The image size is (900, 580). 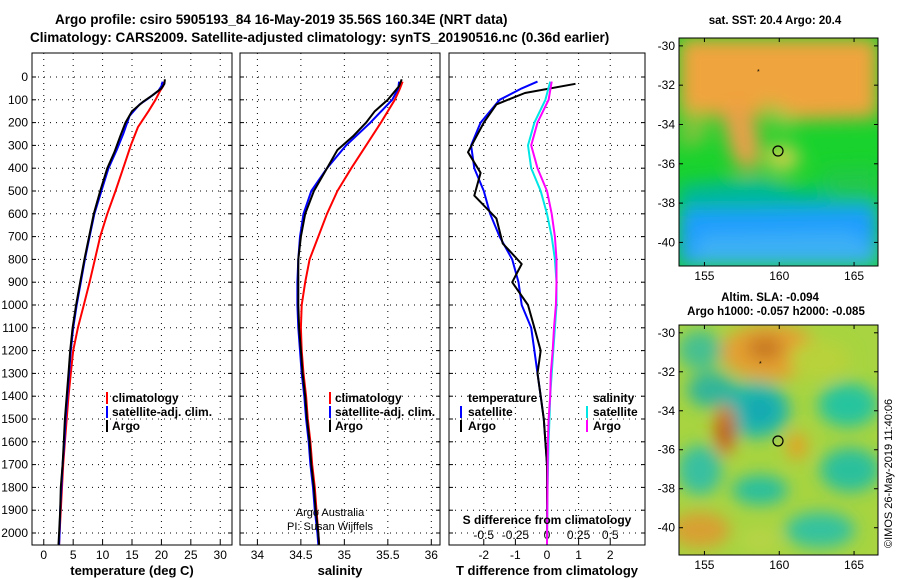 I want to click on legend-label-t-satellite: satellite, so click(x=490, y=412).